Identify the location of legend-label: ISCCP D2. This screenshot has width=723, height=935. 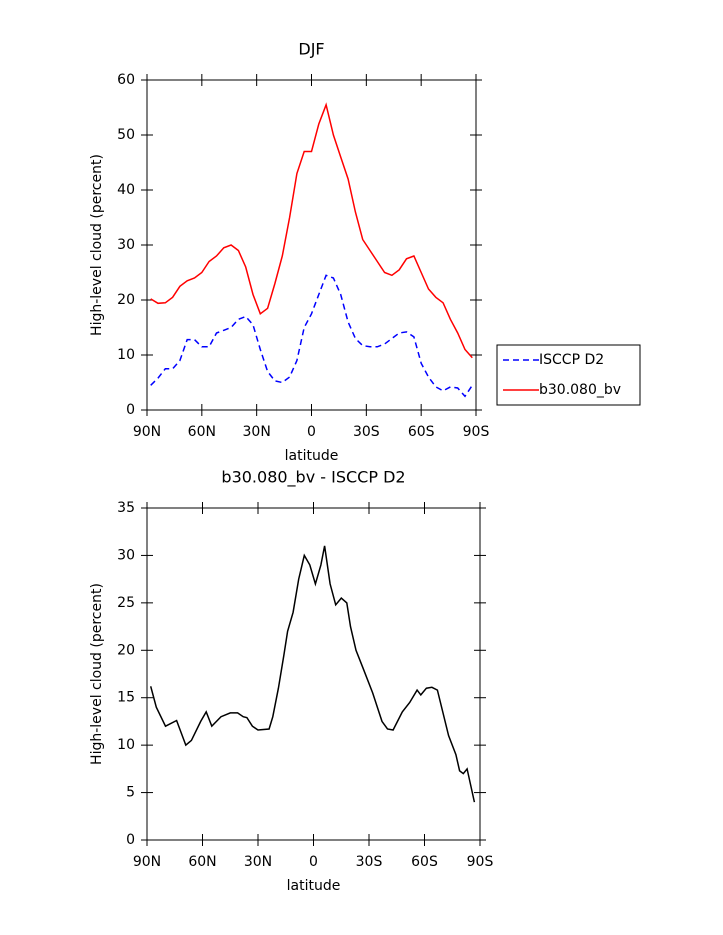
(571, 360).